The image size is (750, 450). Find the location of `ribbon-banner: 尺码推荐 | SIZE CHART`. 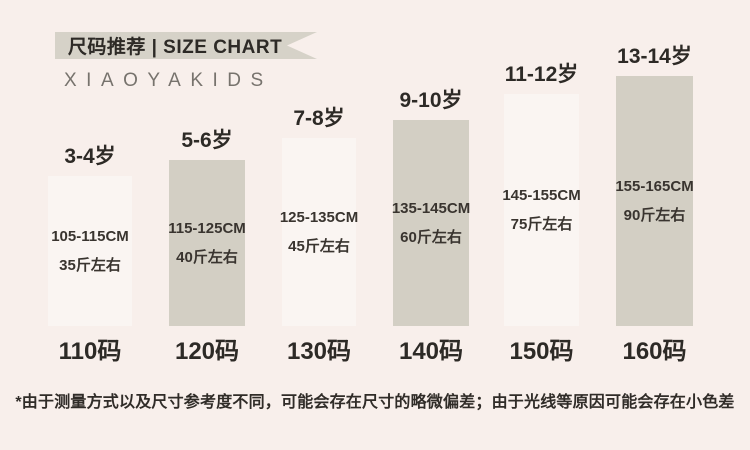

ribbon-banner: 尺码推荐 | SIZE CHART is located at coordinates (186, 45).